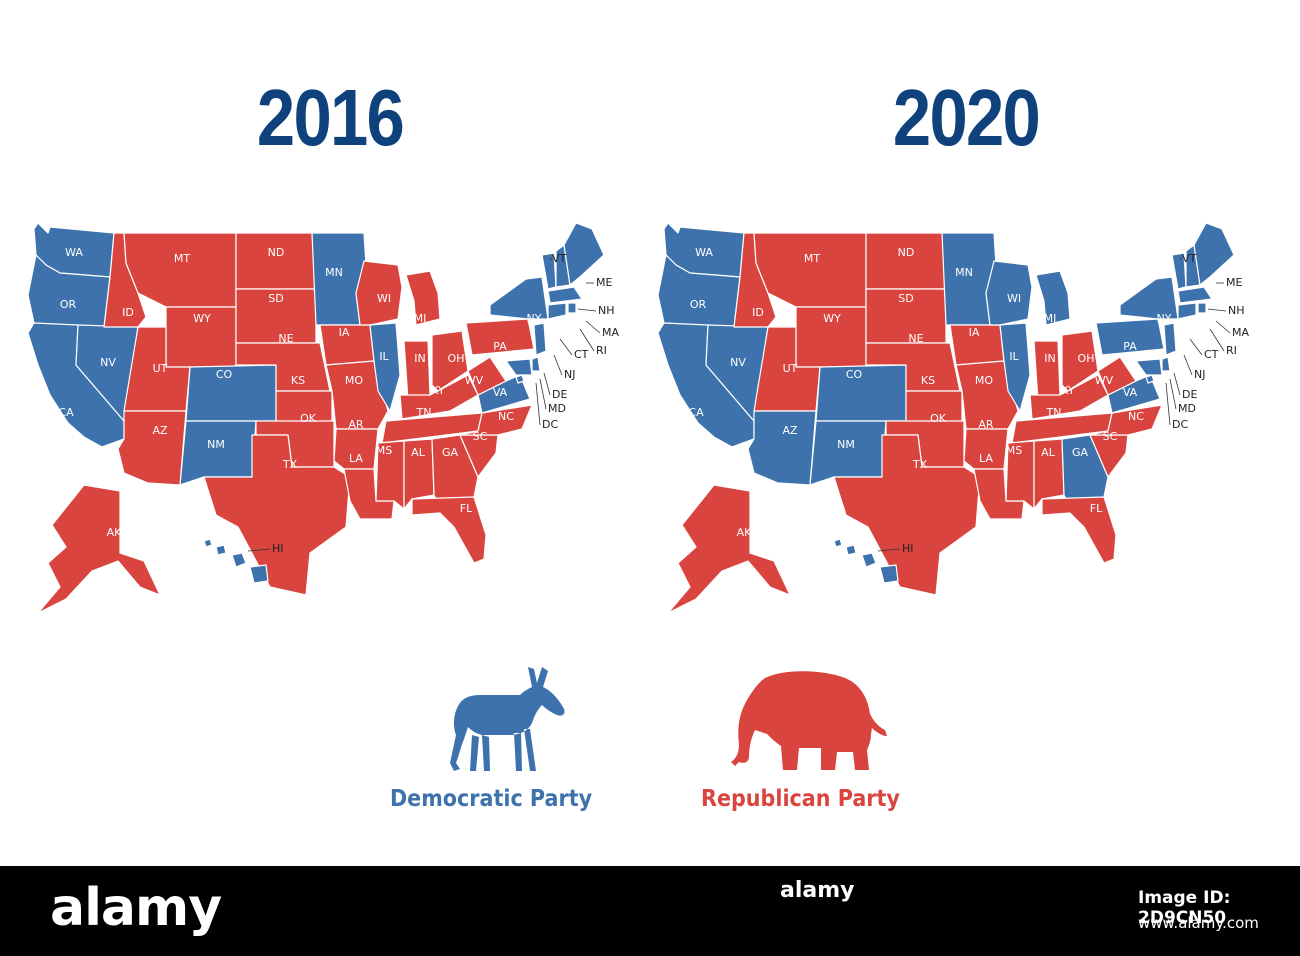 This screenshot has height=956, width=1300. What do you see at coordinates (569, 374) in the screenshot?
I see `state-label-nj: NJ` at bounding box center [569, 374].